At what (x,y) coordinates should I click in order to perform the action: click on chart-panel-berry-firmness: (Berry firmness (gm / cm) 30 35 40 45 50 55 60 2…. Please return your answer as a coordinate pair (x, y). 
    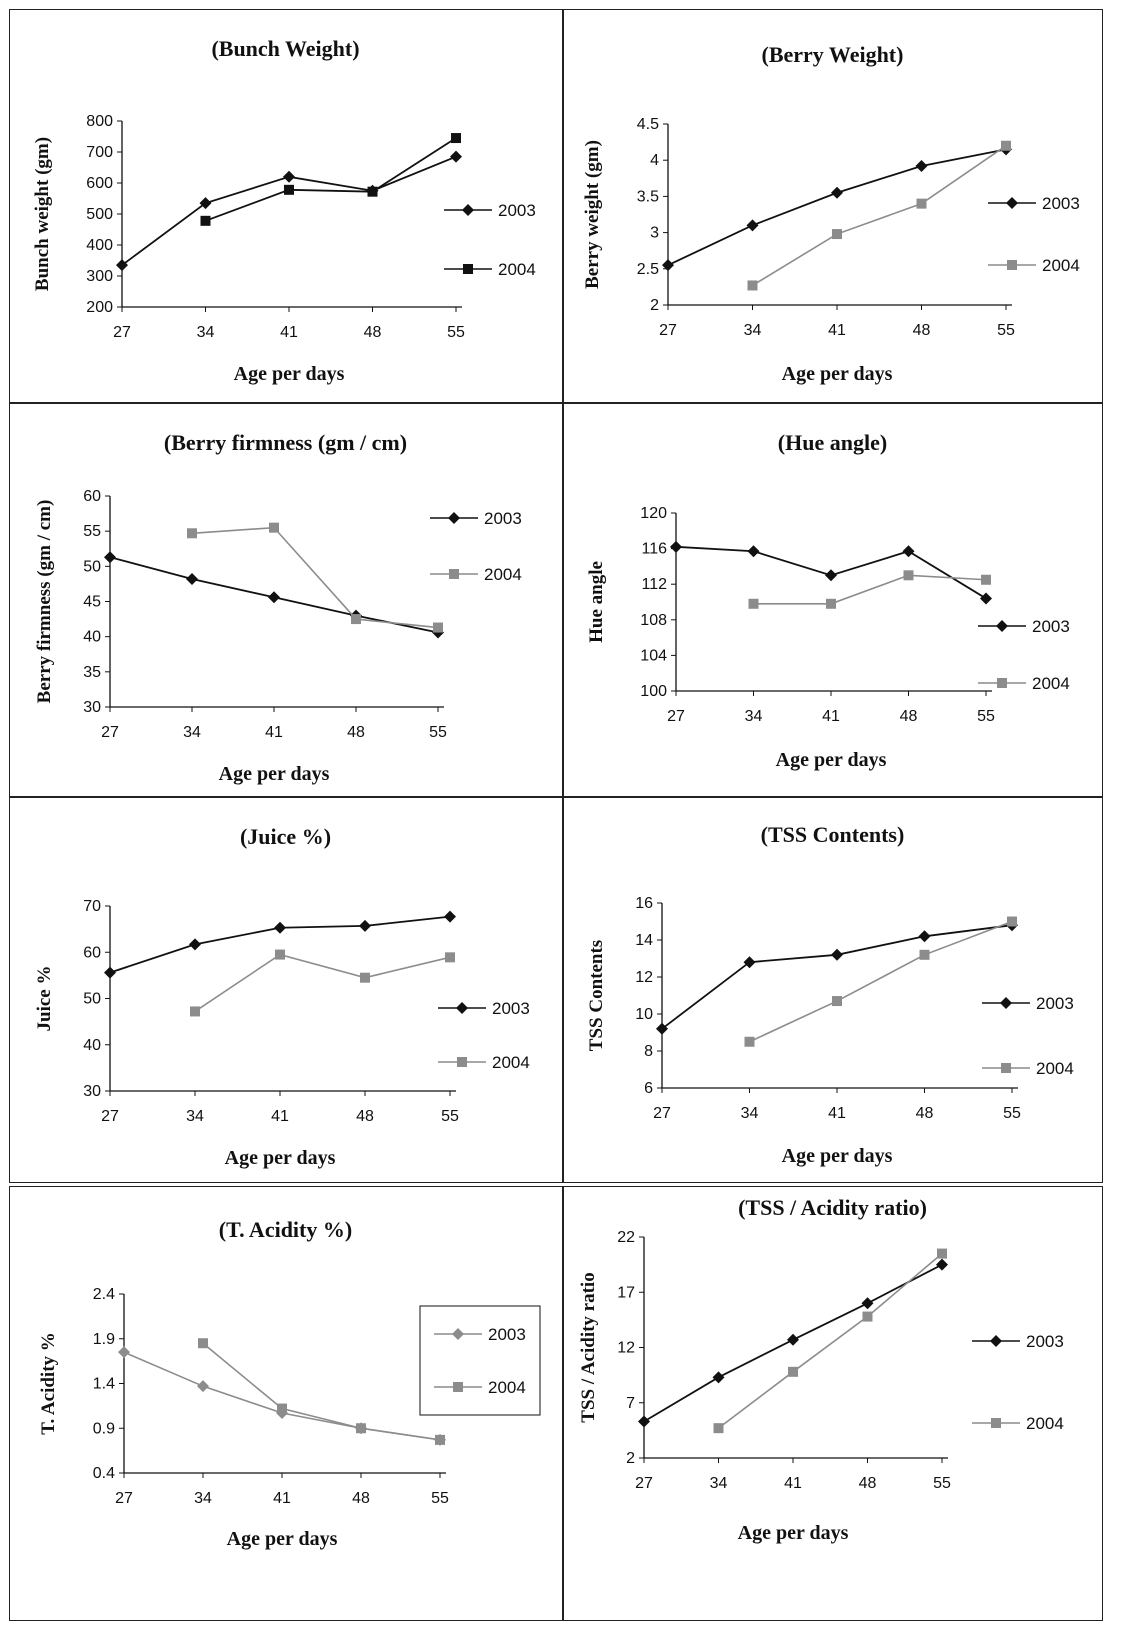
    Looking at the image, I should click on (286, 600).